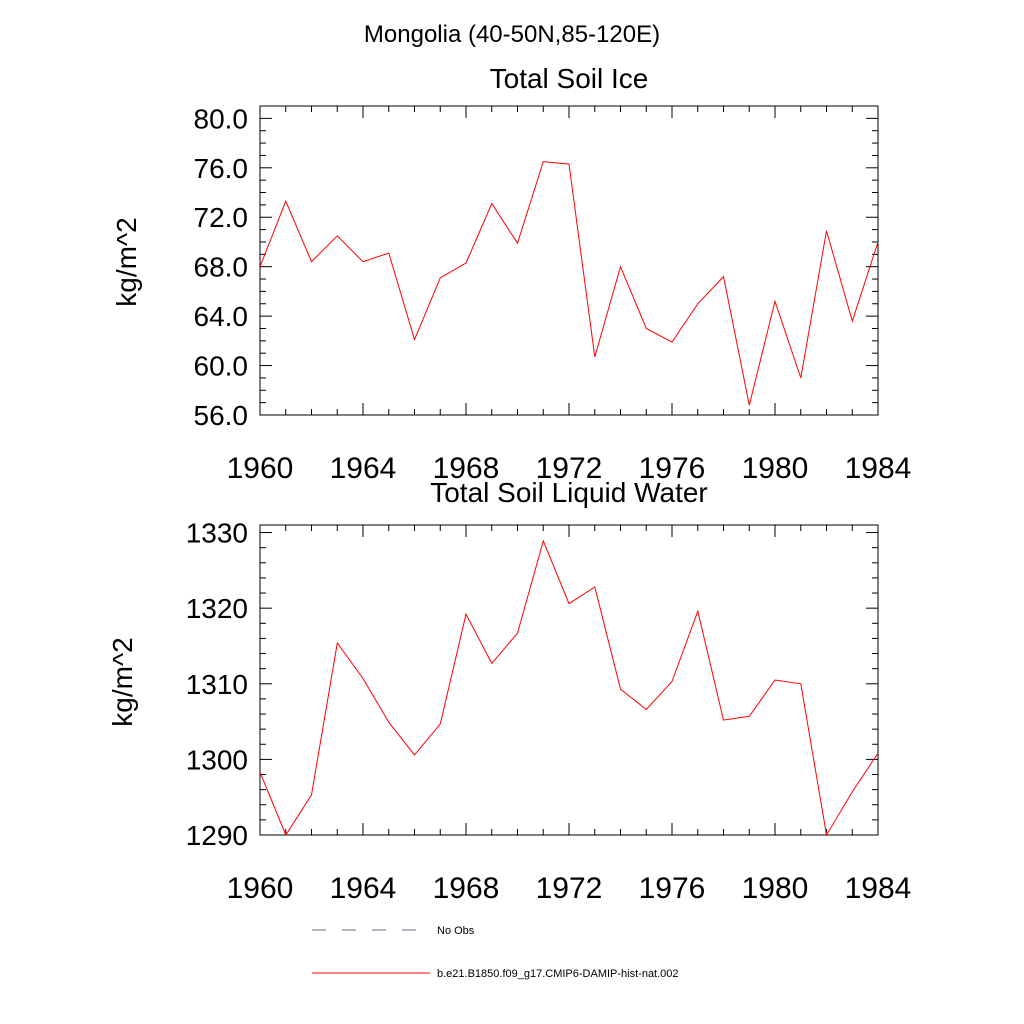  Describe the element at coordinates (217, 533) in the screenshot. I see `y-tick-label: 1330` at that location.